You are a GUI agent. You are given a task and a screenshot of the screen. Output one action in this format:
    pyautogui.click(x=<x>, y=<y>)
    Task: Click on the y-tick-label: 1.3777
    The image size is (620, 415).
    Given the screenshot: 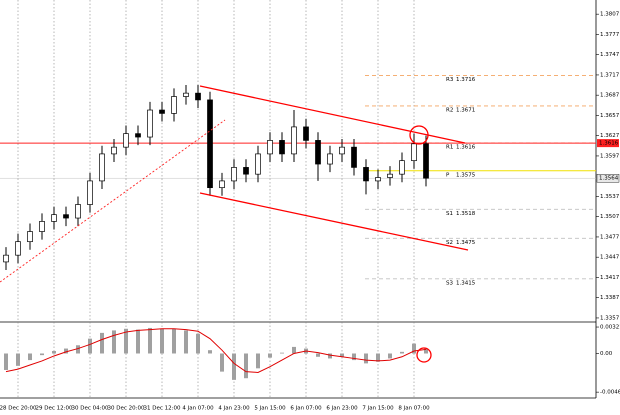 What is the action you would take?
    pyautogui.click(x=610, y=35)
    